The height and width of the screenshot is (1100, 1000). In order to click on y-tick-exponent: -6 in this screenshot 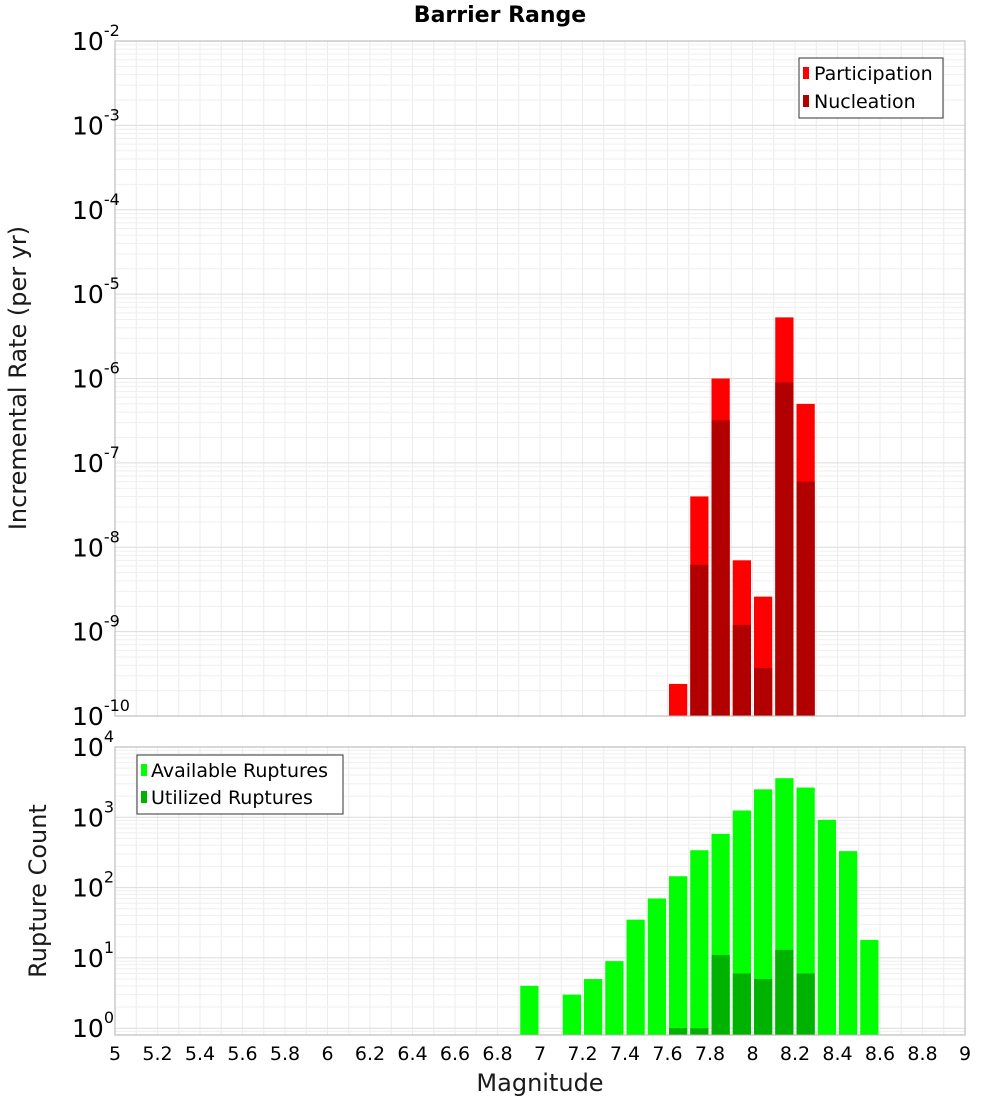, I will do `click(112, 368)`.